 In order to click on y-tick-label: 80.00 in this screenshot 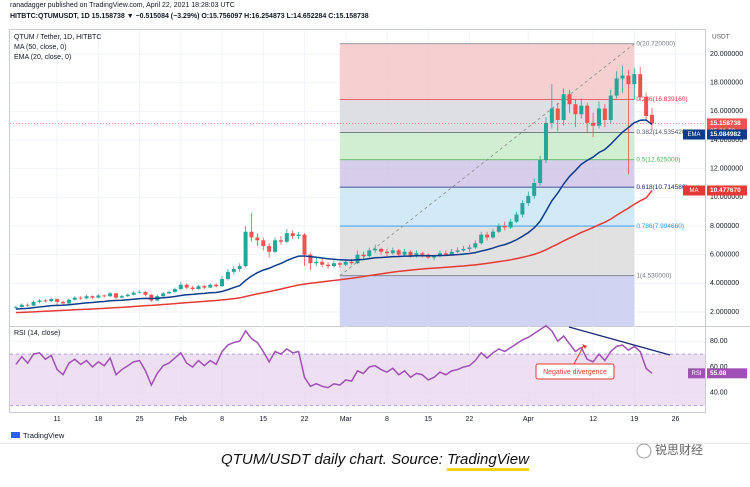, I will do `click(719, 341)`.